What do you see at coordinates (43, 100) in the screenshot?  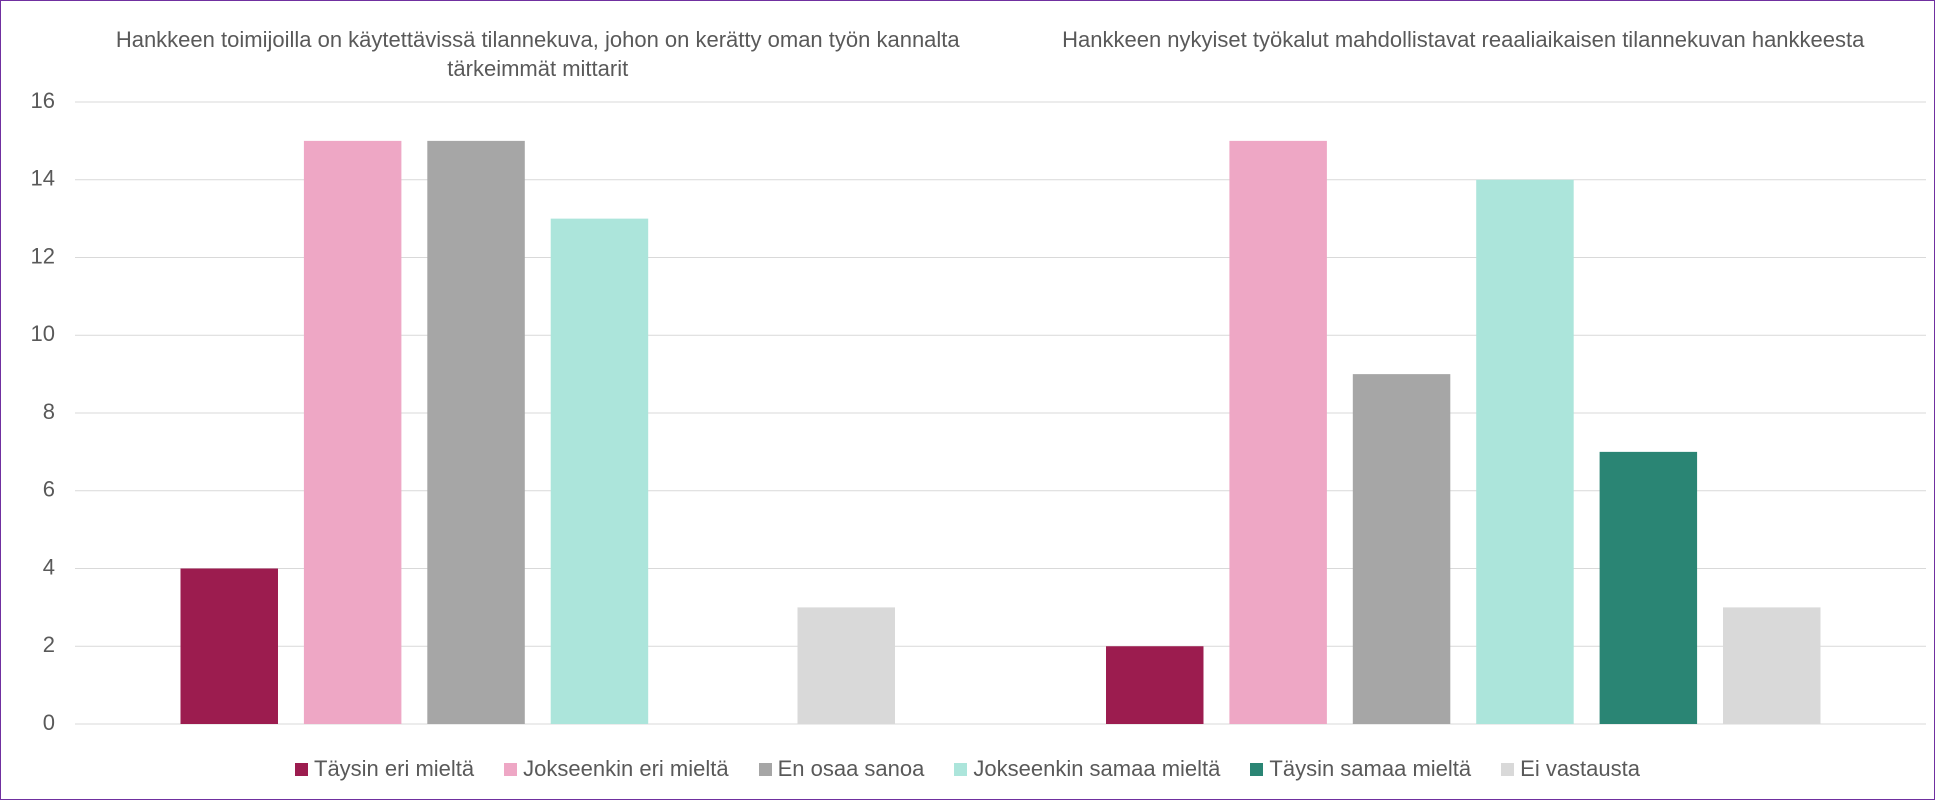 I see `y-tick-label: 16` at bounding box center [43, 100].